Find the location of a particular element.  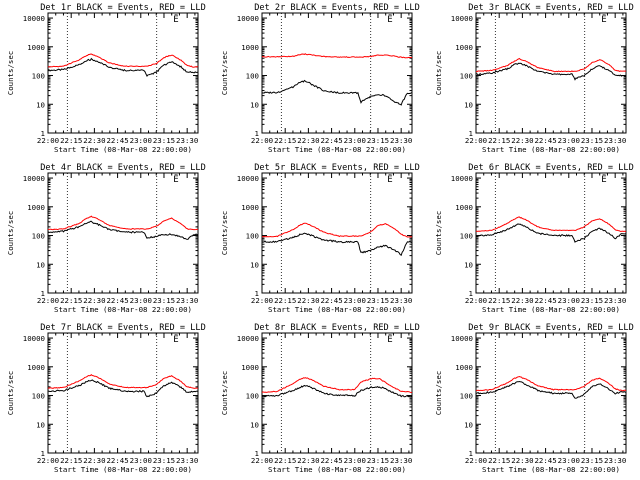

panel-title: Det 4r BLACK = Events, RED = LLD is located at coordinates (123, 168).